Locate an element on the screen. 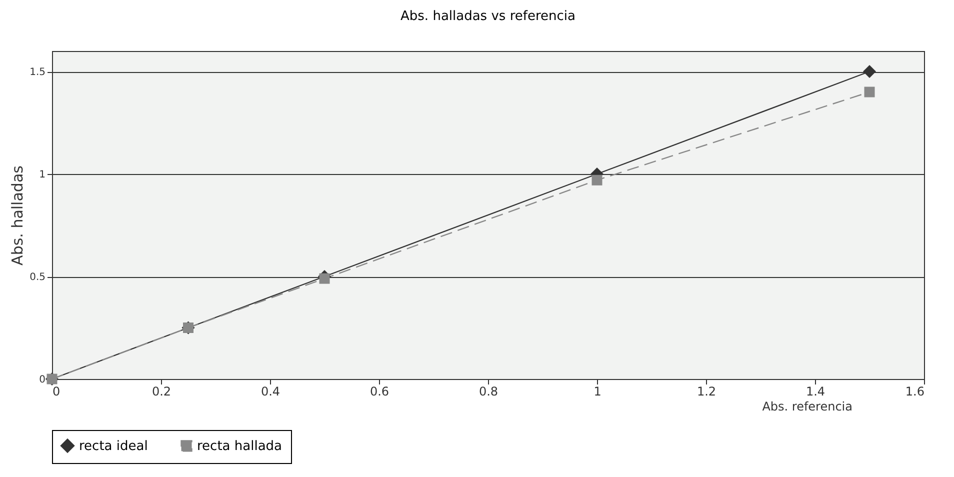 This screenshot has height=477, width=954. y-tick-label: 1 is located at coordinates (42, 175).